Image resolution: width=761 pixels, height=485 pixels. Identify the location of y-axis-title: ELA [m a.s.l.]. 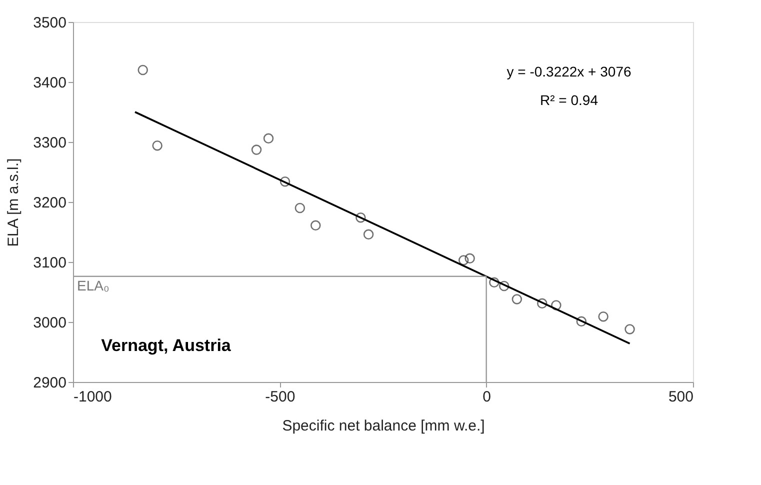
(13, 202).